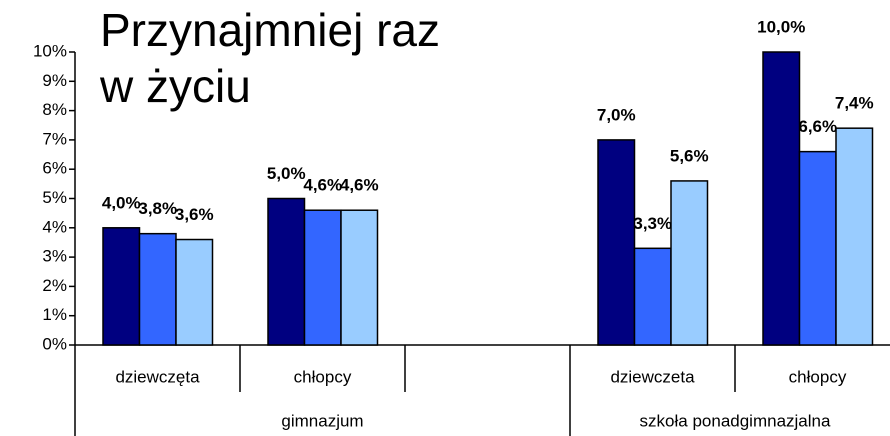  I want to click on value-label: 3,3%, so click(652, 223).